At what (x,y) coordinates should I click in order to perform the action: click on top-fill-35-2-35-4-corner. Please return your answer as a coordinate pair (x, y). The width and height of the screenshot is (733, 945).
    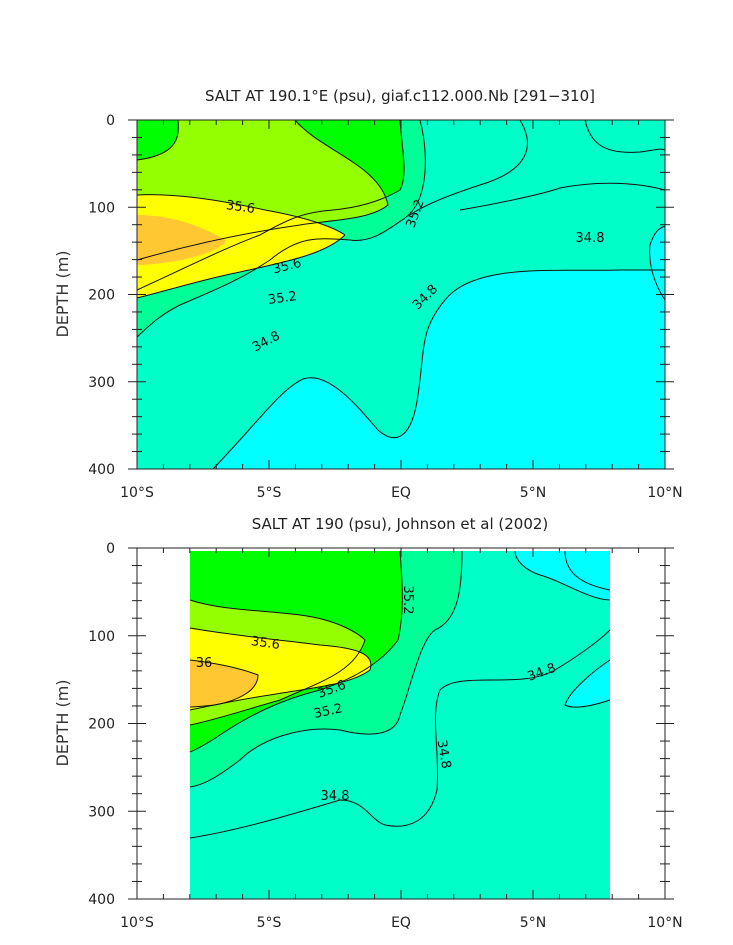
    Looking at the image, I should click on (158, 140).